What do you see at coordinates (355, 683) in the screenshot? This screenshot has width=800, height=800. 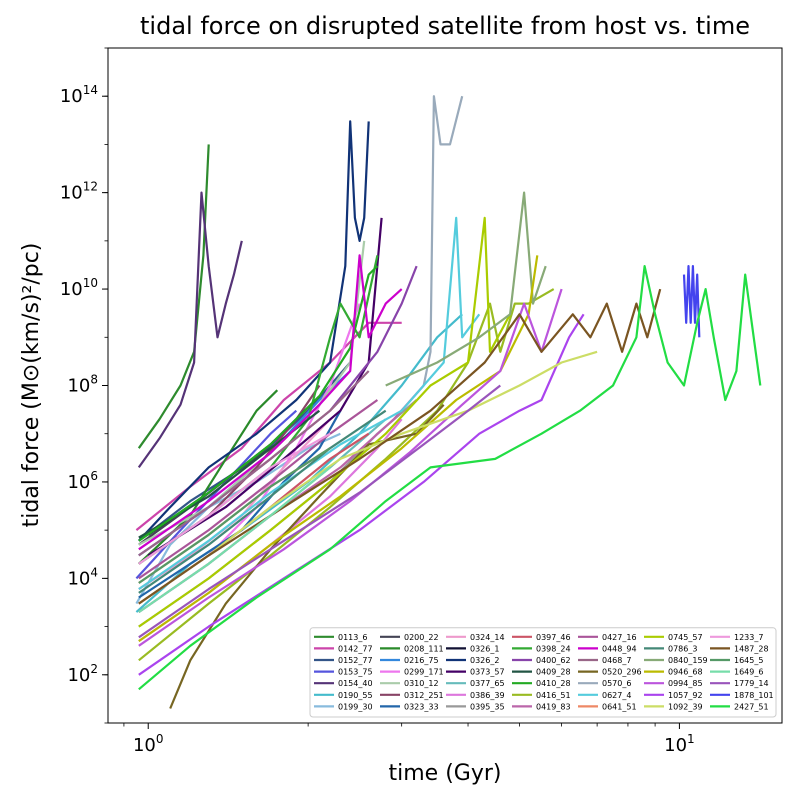 I see `legend-label: 0154_40` at bounding box center [355, 683].